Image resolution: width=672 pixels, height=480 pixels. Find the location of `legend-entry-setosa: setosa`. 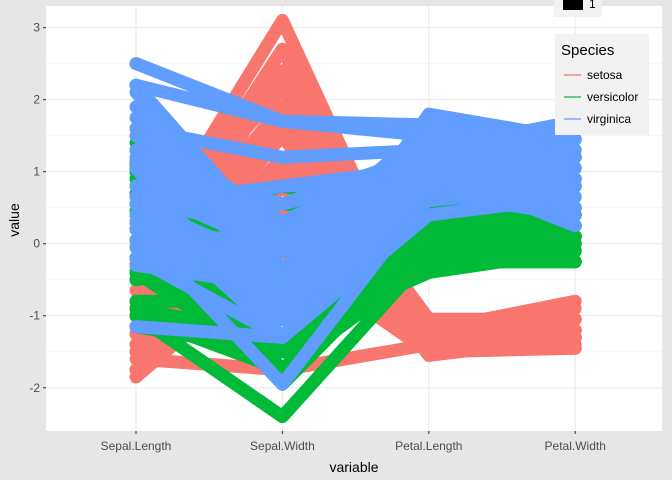

legend-entry-setosa: setosa is located at coordinates (592, 75).